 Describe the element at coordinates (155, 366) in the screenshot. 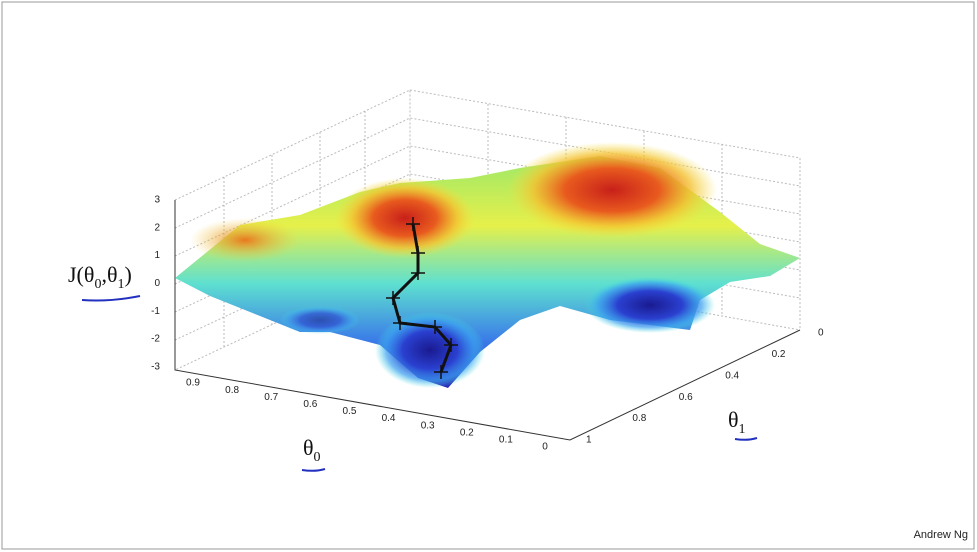

I see `z-tick-label: -3` at that location.